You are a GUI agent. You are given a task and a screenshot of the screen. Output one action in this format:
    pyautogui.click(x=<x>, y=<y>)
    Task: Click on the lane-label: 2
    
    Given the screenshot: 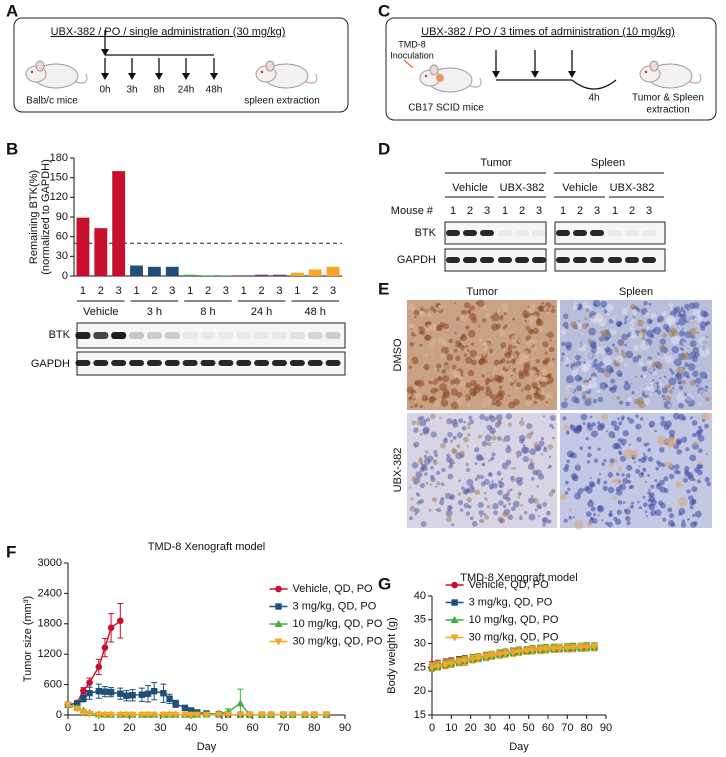 What is the action you would take?
    pyautogui.click(x=632, y=211)
    